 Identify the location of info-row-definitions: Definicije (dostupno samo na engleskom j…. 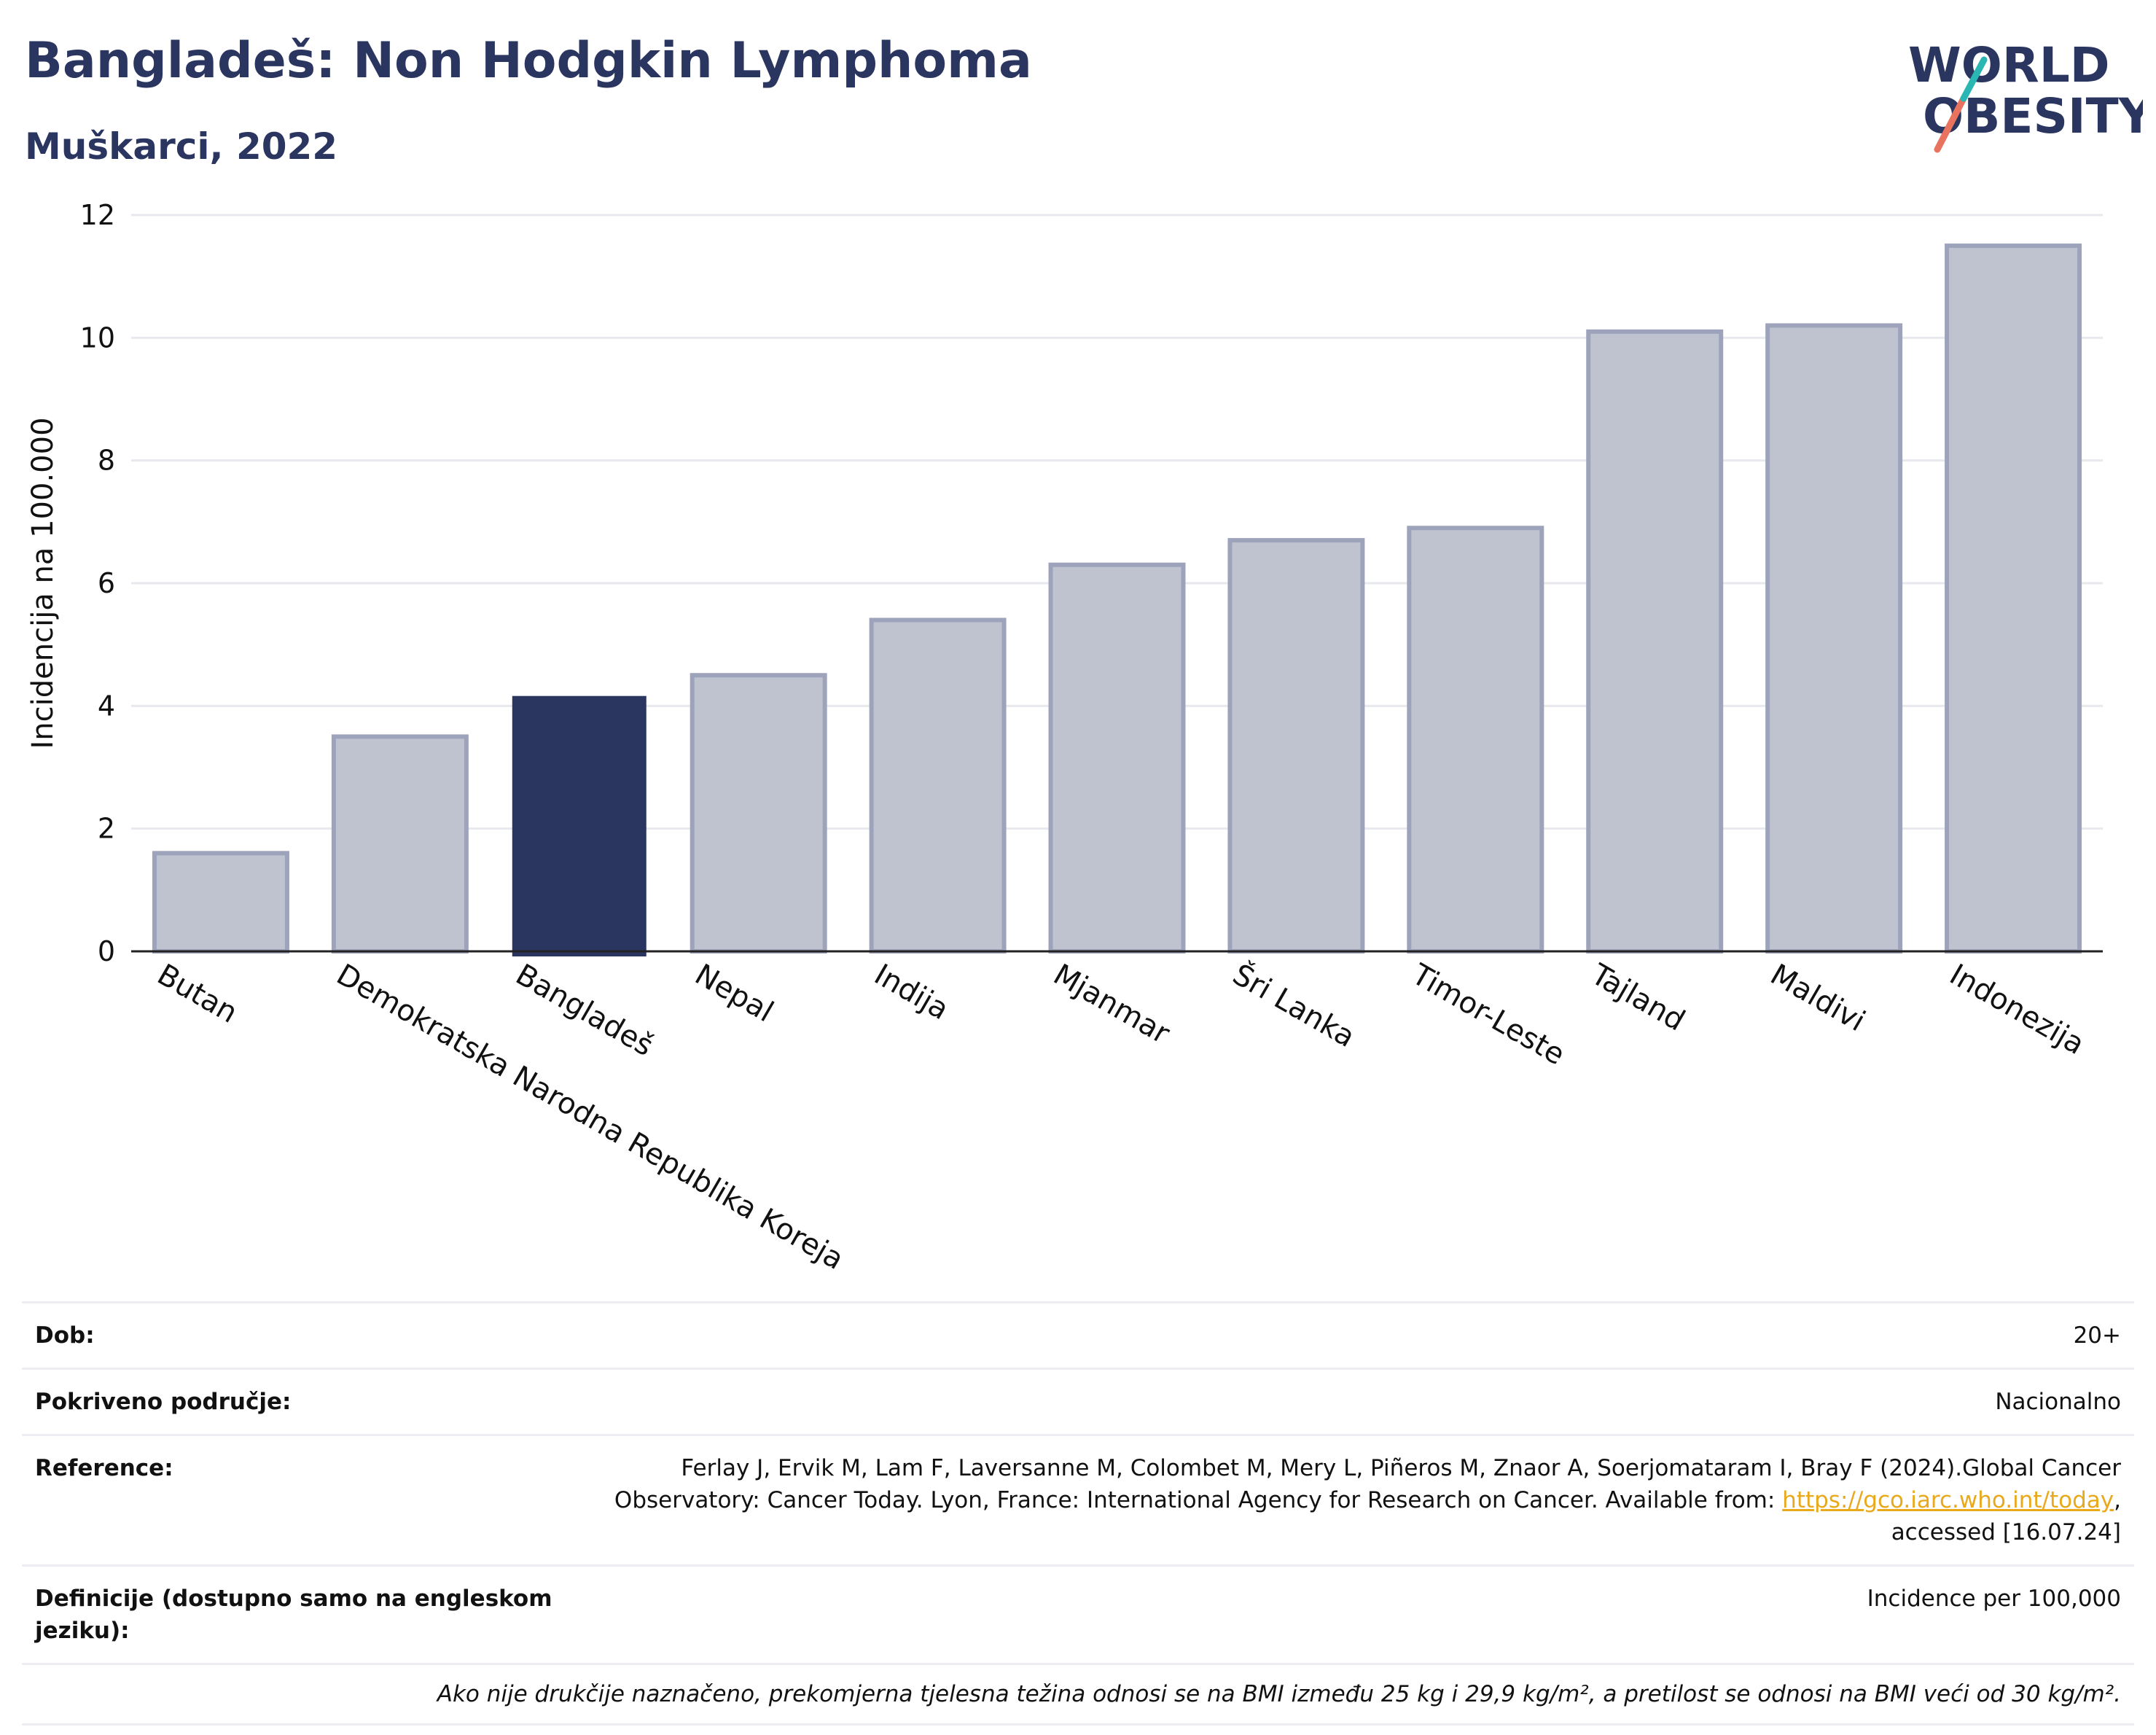
(1078, 1613).